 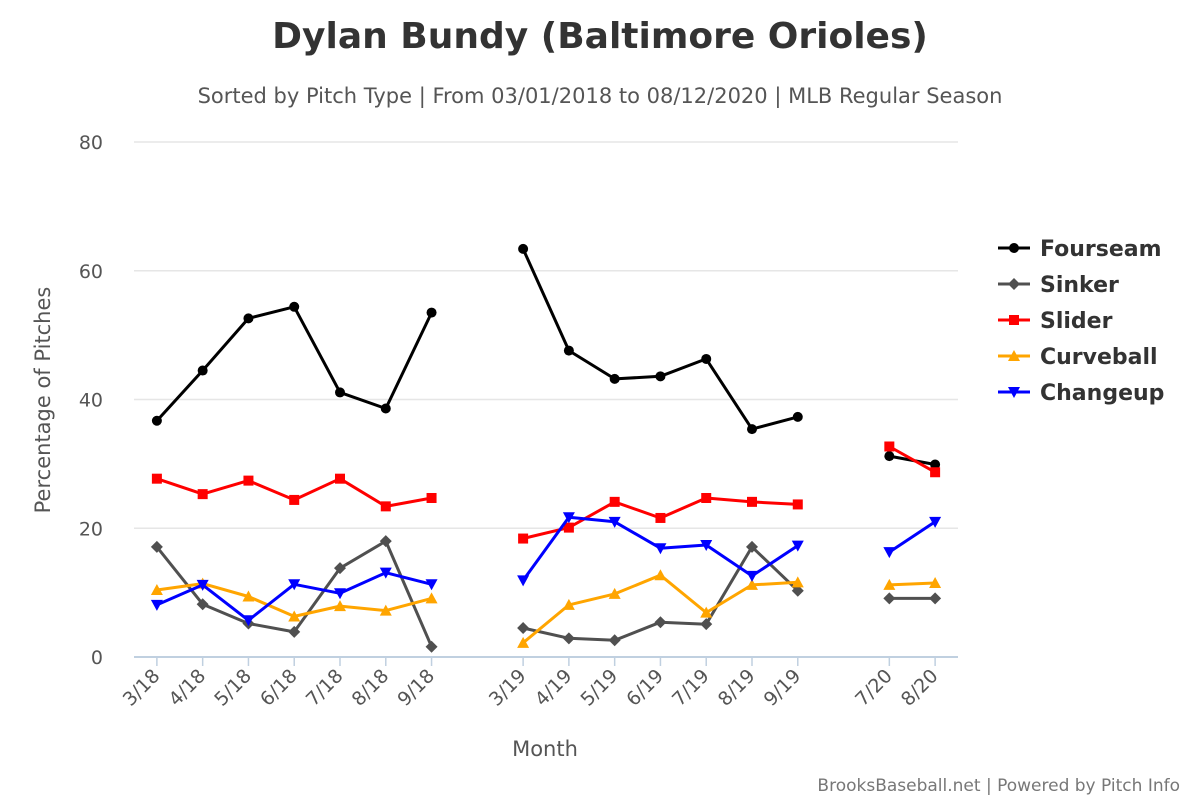 I want to click on x-tick-label: 3/19, so click(x=508, y=688).